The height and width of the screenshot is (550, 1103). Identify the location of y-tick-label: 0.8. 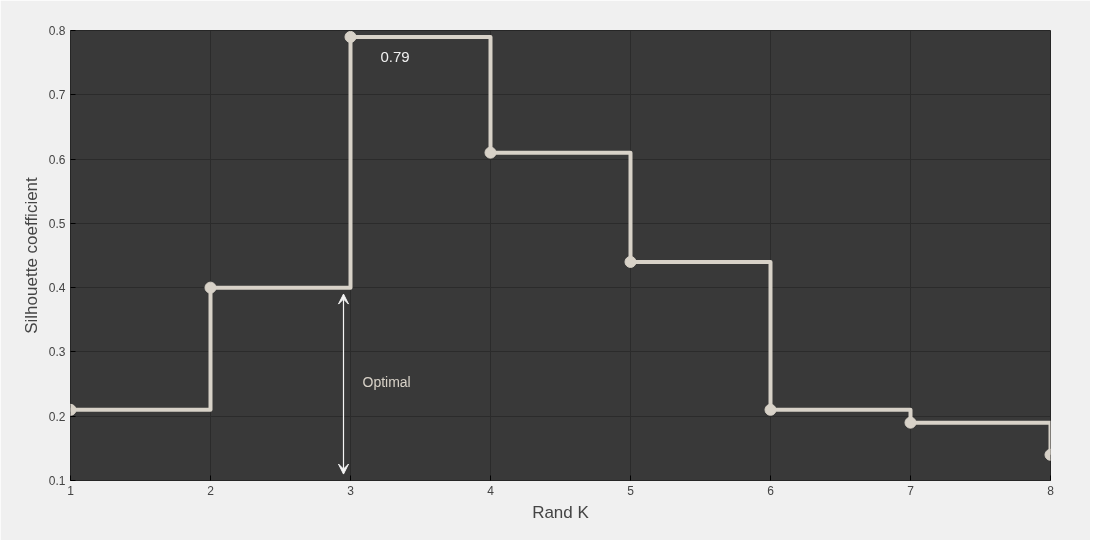
(57, 31).